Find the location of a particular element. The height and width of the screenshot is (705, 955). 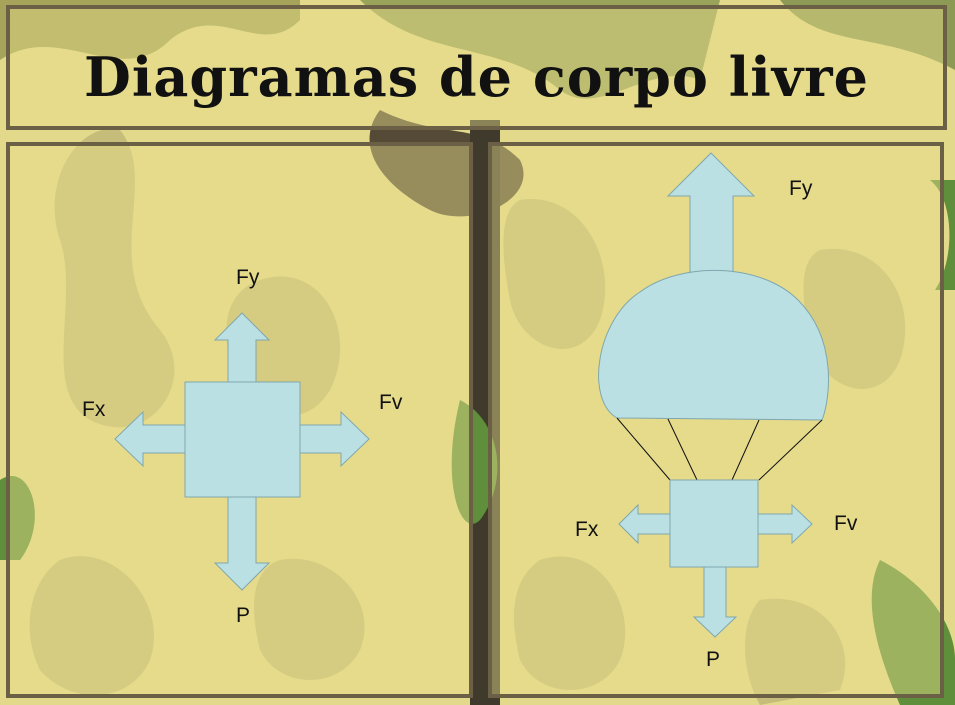

right-label-p: P is located at coordinates (713, 659).